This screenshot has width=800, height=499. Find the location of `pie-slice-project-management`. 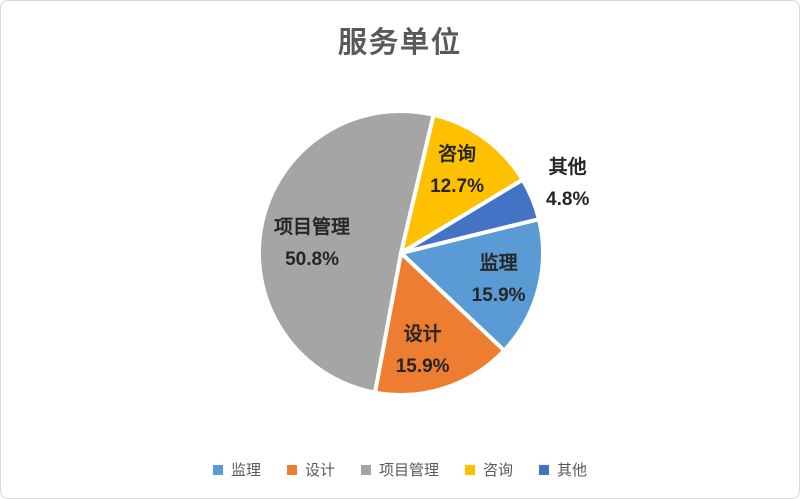

pie-slice-project-management is located at coordinates (346, 252).